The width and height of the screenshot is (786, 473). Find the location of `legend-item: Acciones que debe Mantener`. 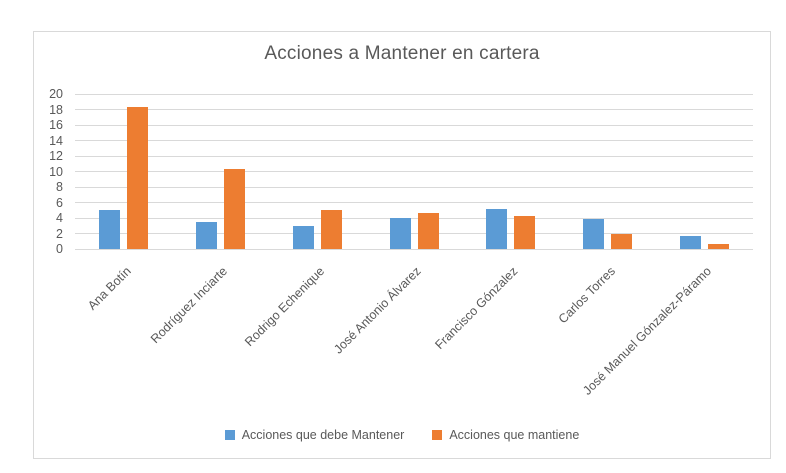

legend-item: Acciones que debe Mantener is located at coordinates (314, 435).